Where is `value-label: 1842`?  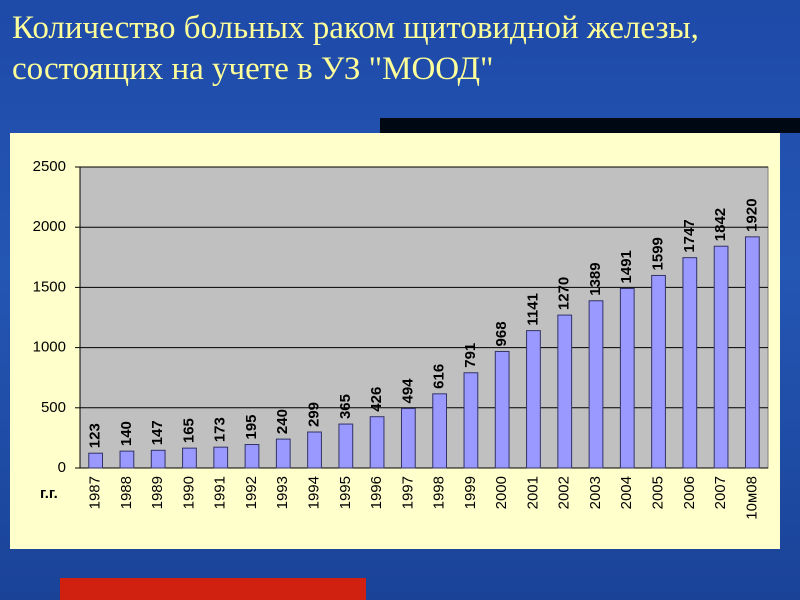
value-label: 1842 is located at coordinates (720, 224).